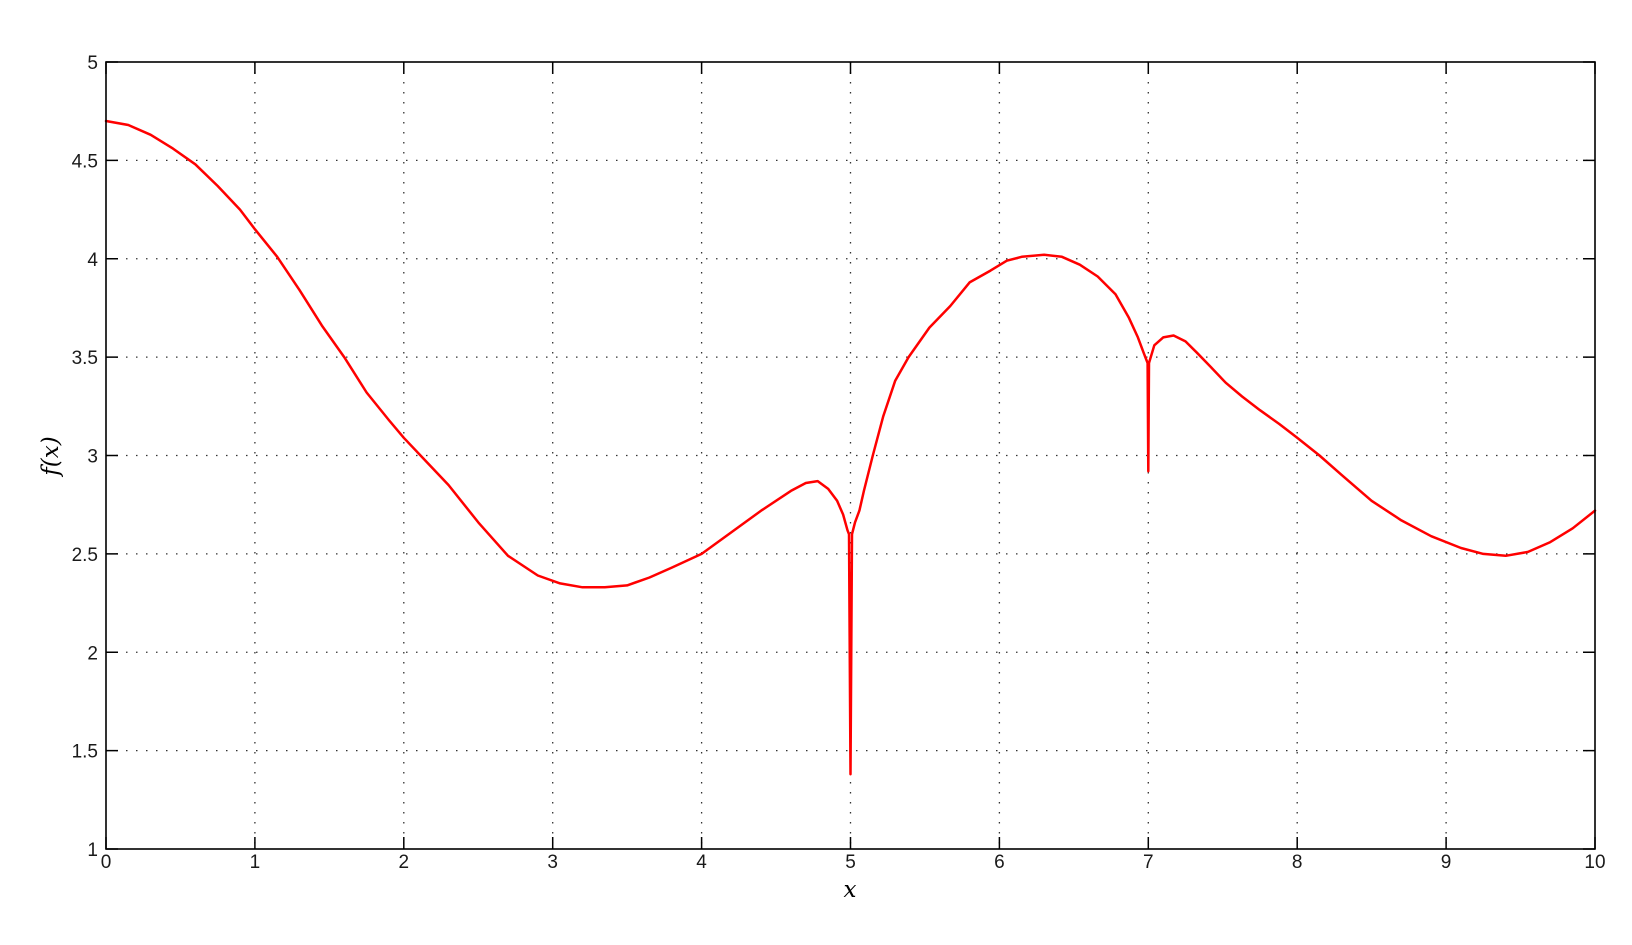 This screenshot has width=1632, height=945. Describe the element at coordinates (92, 63) in the screenshot. I see `y-tick-label: 5` at that location.